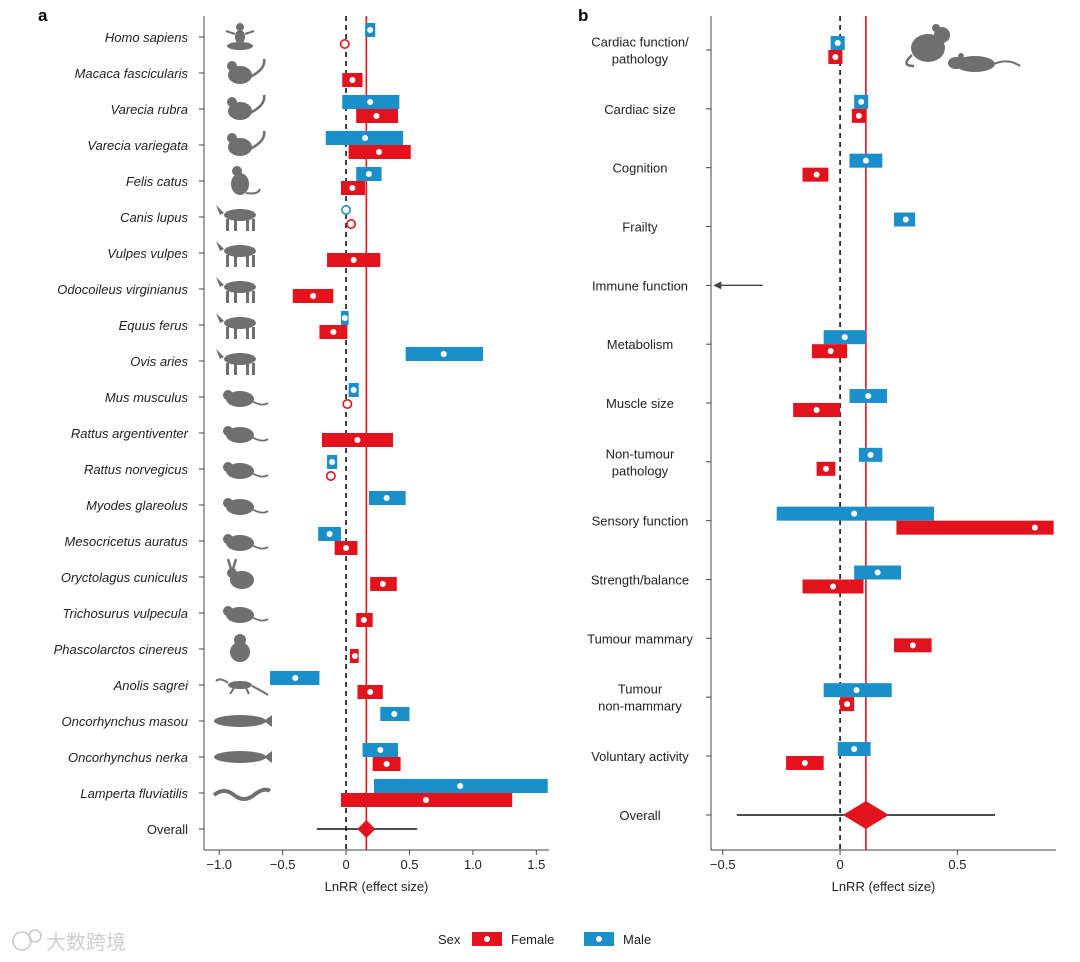 This screenshot has width=1080, height=962. What do you see at coordinates (637, 939) in the screenshot?
I see `legend-male-label: Male` at bounding box center [637, 939].